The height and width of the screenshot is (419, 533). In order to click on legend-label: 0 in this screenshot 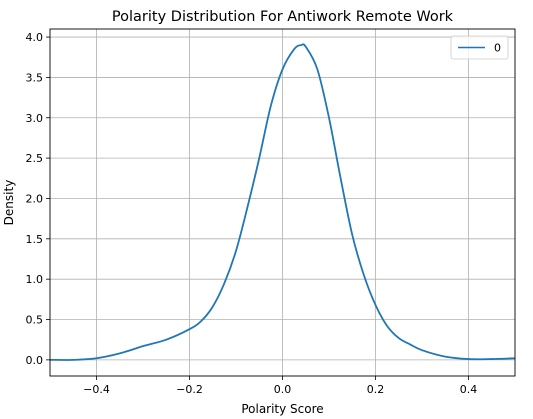, I will do `click(497, 48)`.